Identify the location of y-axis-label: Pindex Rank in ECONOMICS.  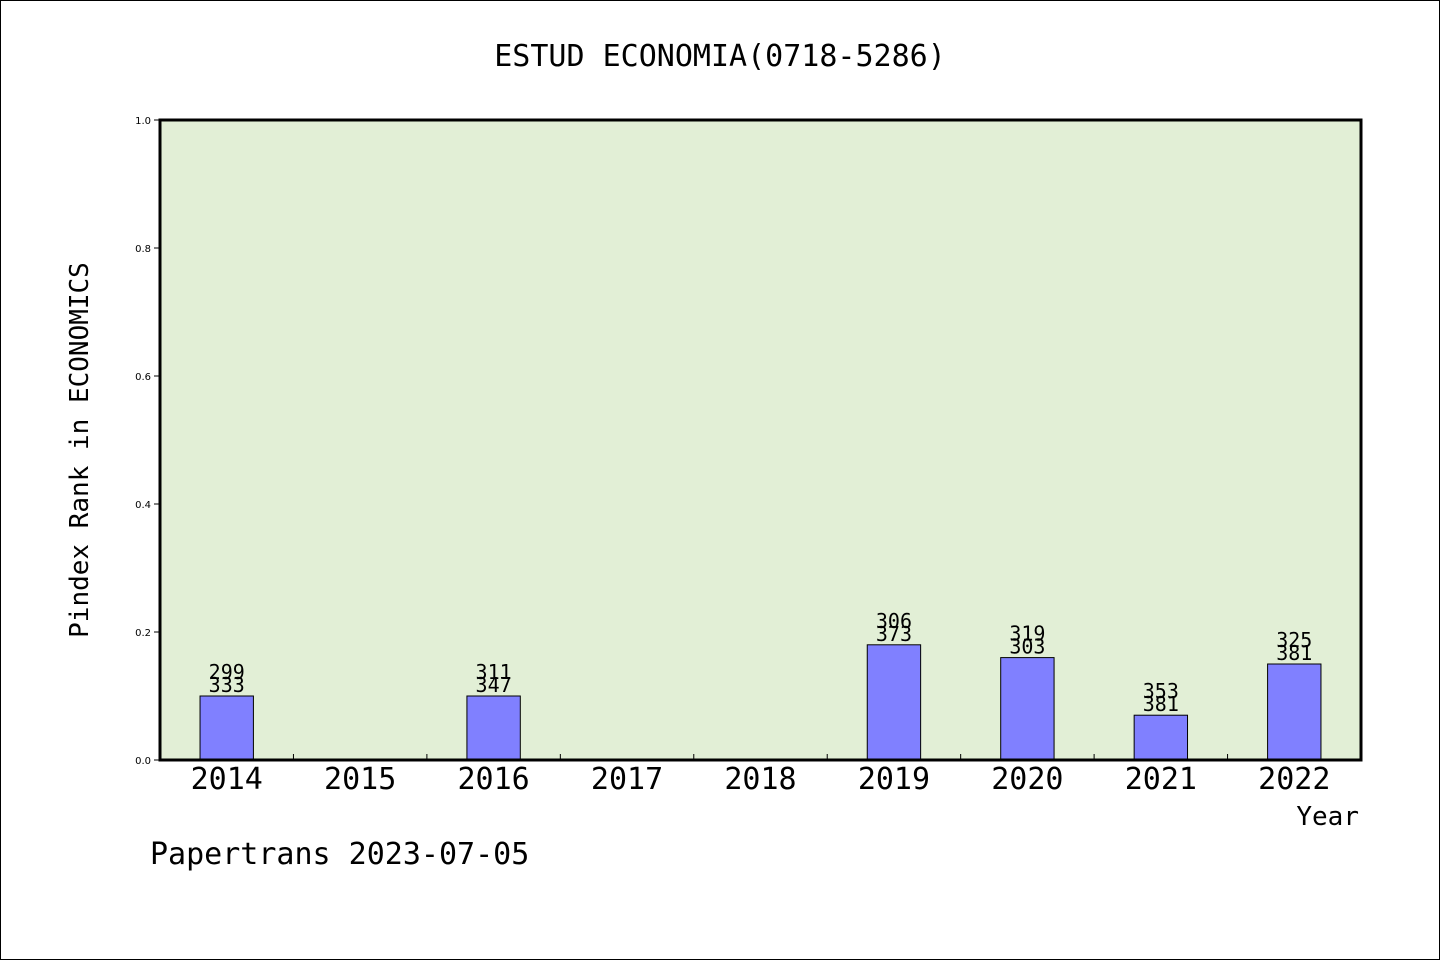
(80, 450).